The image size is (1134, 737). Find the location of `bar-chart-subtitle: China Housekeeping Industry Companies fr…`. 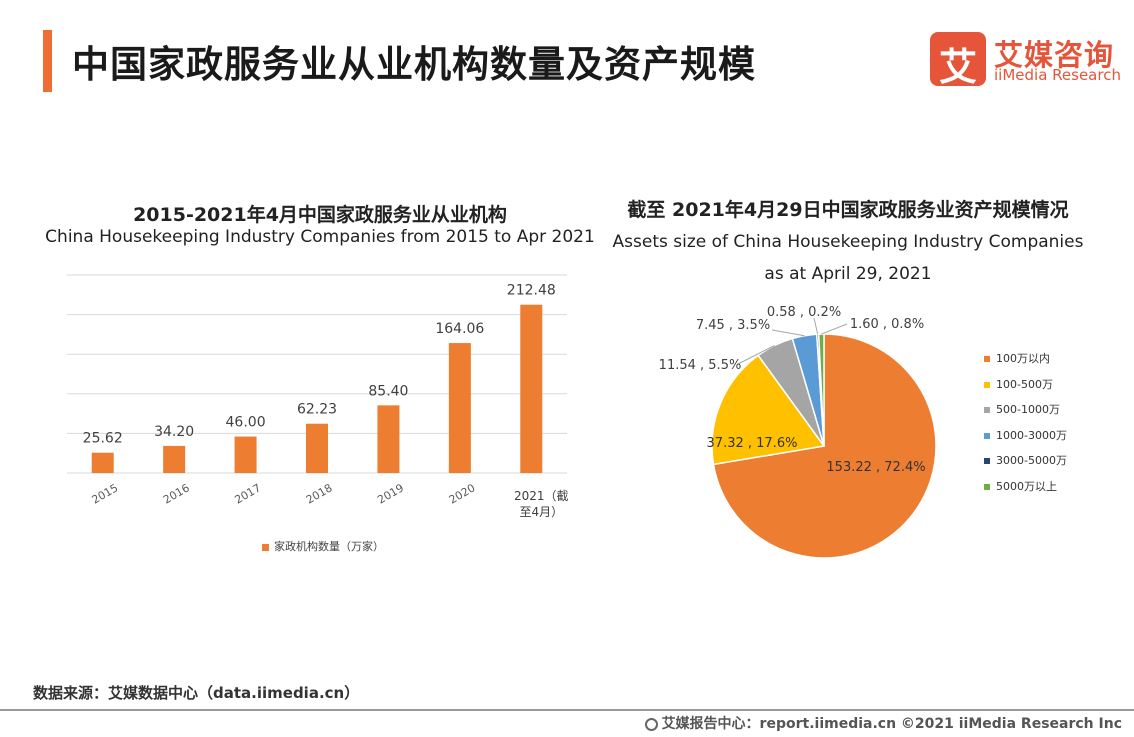

bar-chart-subtitle: China Housekeeping Industry Companies fr… is located at coordinates (320, 237).